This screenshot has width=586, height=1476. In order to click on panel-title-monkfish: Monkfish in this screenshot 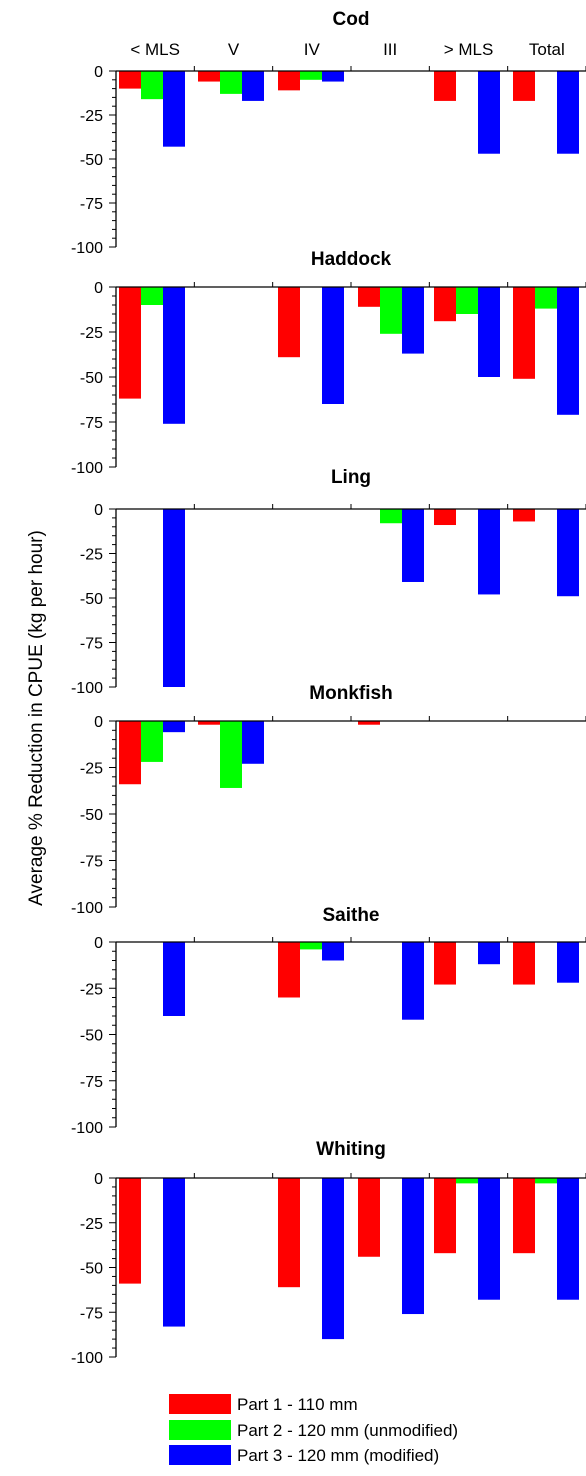, I will do `click(350, 693)`.